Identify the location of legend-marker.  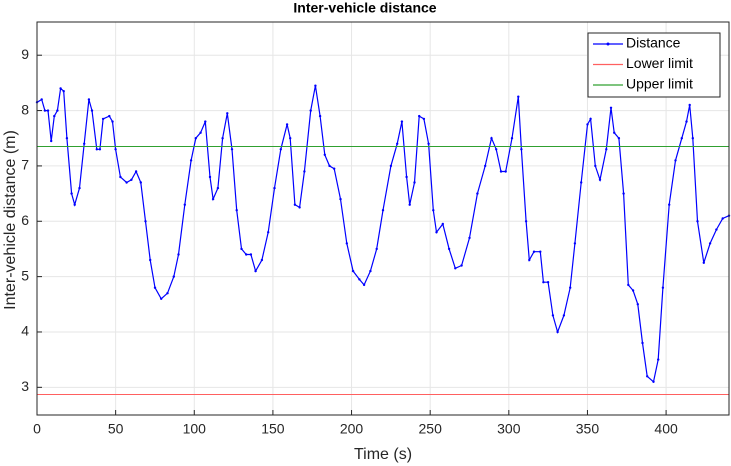
(608, 44).